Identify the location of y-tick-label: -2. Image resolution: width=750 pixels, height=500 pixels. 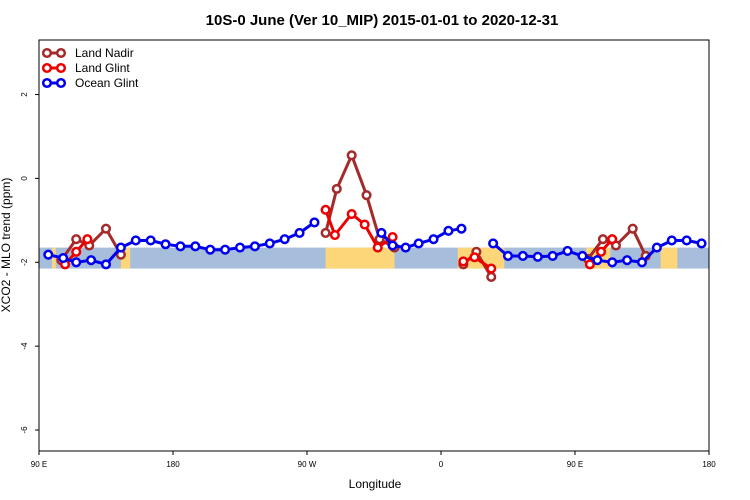
(24, 262).